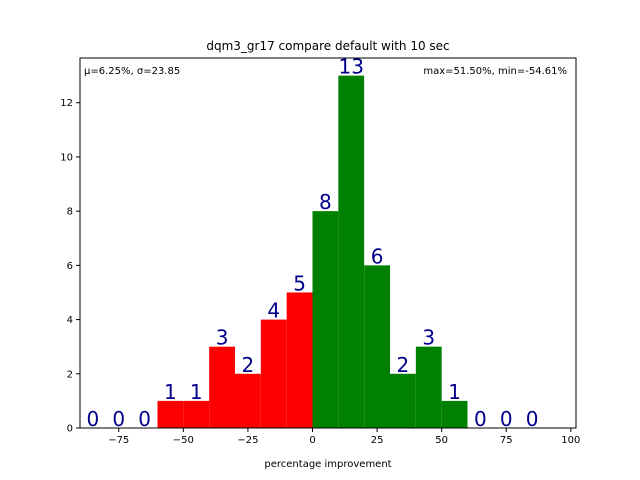  I want to click on x-tick-label: 50, so click(441, 440).